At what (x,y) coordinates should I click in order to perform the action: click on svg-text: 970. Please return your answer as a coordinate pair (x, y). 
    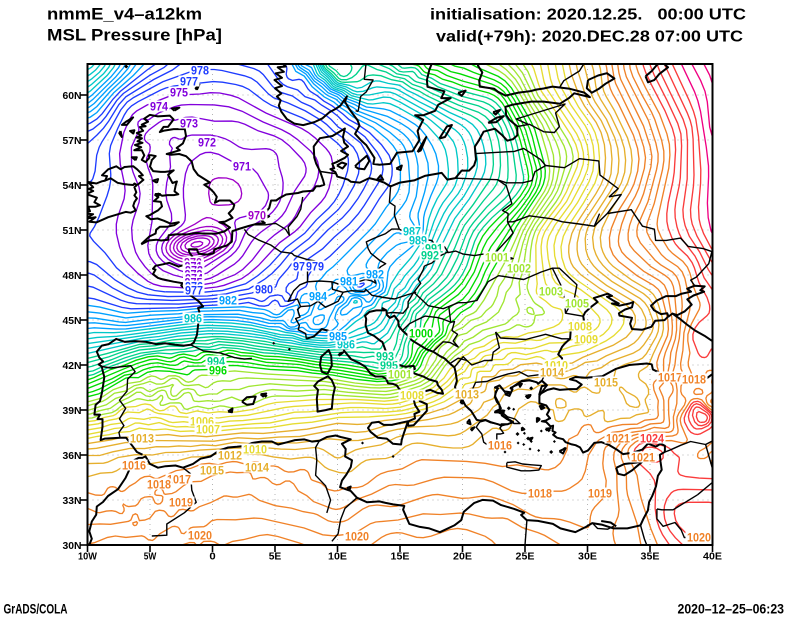
    Looking at the image, I should click on (257, 215).